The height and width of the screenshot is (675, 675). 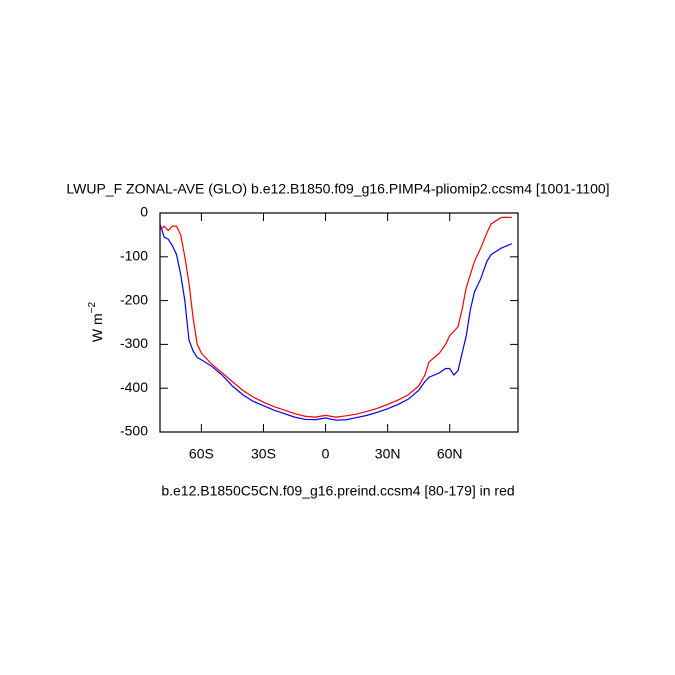 I want to click on y-axis-label: W m−2, so click(x=96, y=321).